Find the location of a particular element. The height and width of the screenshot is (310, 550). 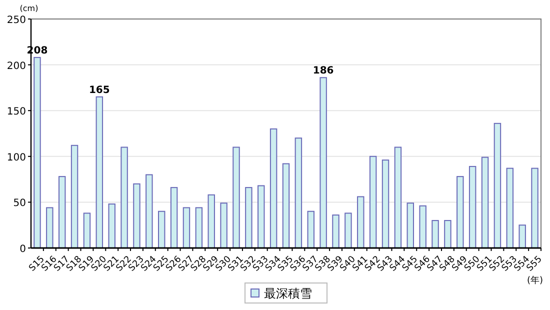

y-axis-title: (cm) is located at coordinates (29, 8).